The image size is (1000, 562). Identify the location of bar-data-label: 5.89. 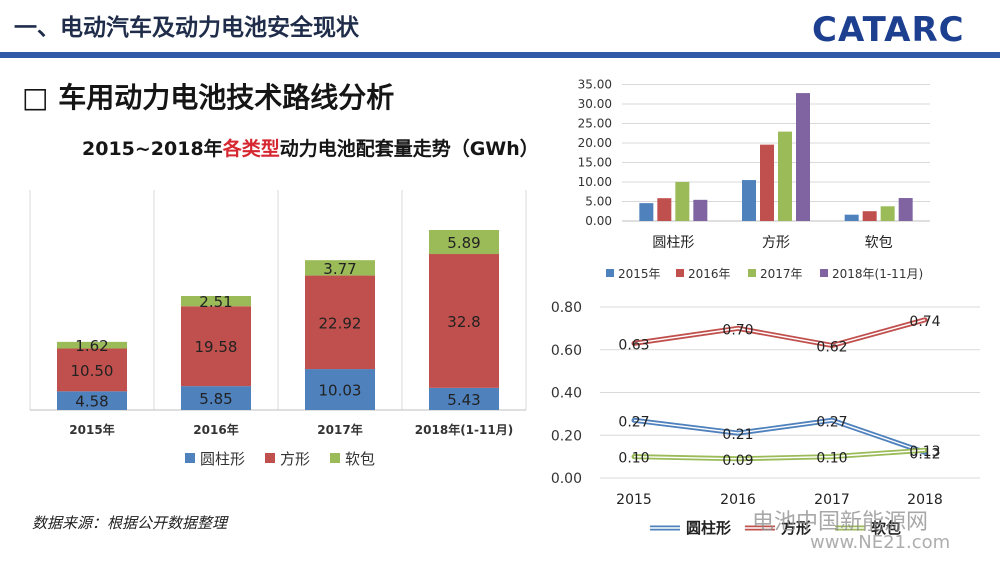
(463, 243).